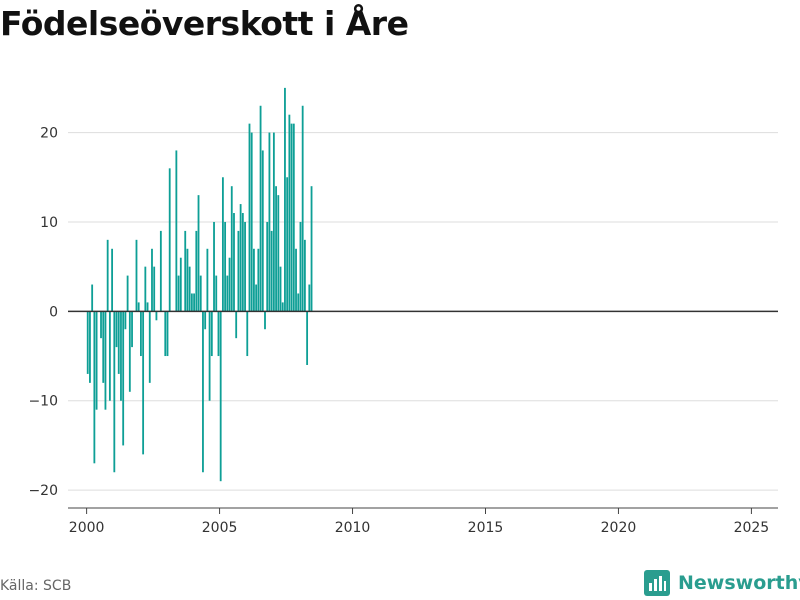 This screenshot has height=600, width=800. What do you see at coordinates (49, 223) in the screenshot?
I see `y-tick-label: 10` at bounding box center [49, 223].